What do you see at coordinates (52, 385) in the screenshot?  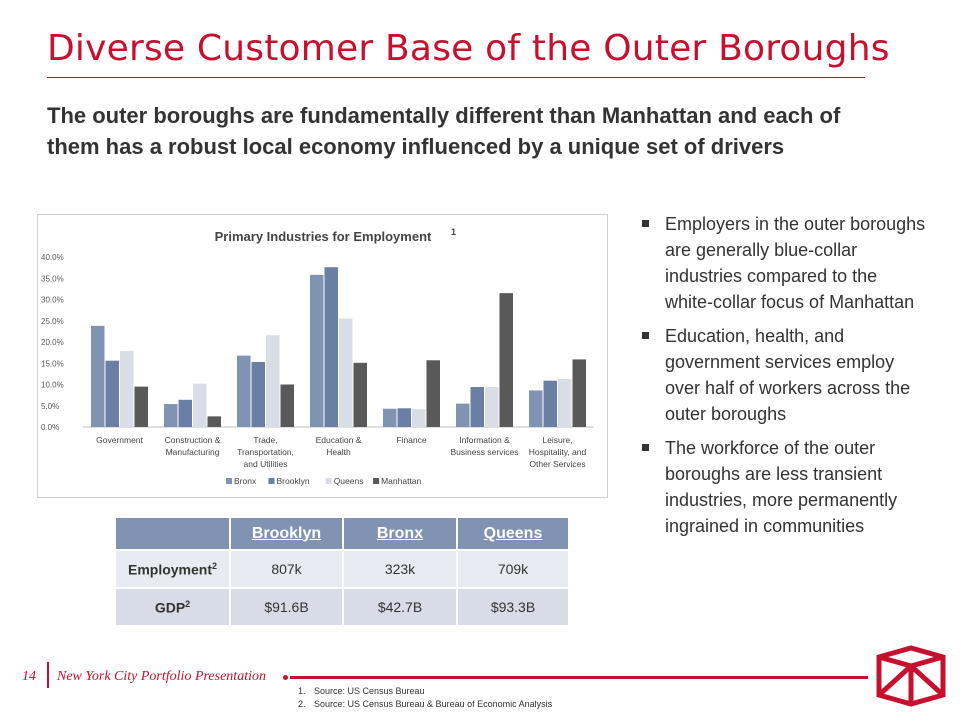 I see `y-tick-label: 10.0%` at bounding box center [52, 385].